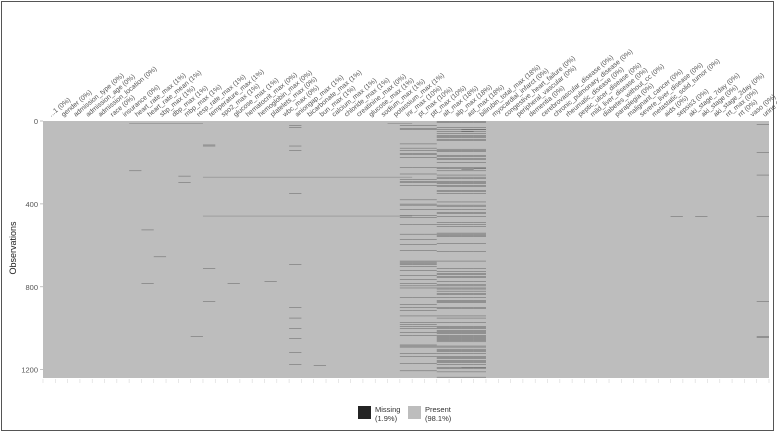 This screenshot has height=434, width=777. Describe the element at coordinates (36, 121) in the screenshot. I see `y-tick-label: 0` at that location.